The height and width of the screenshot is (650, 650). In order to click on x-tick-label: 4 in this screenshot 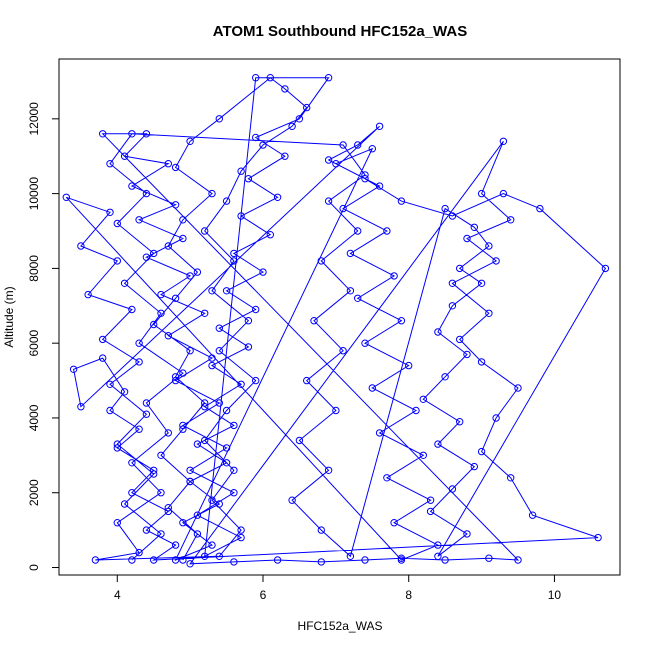, I will do `click(117, 595)`.